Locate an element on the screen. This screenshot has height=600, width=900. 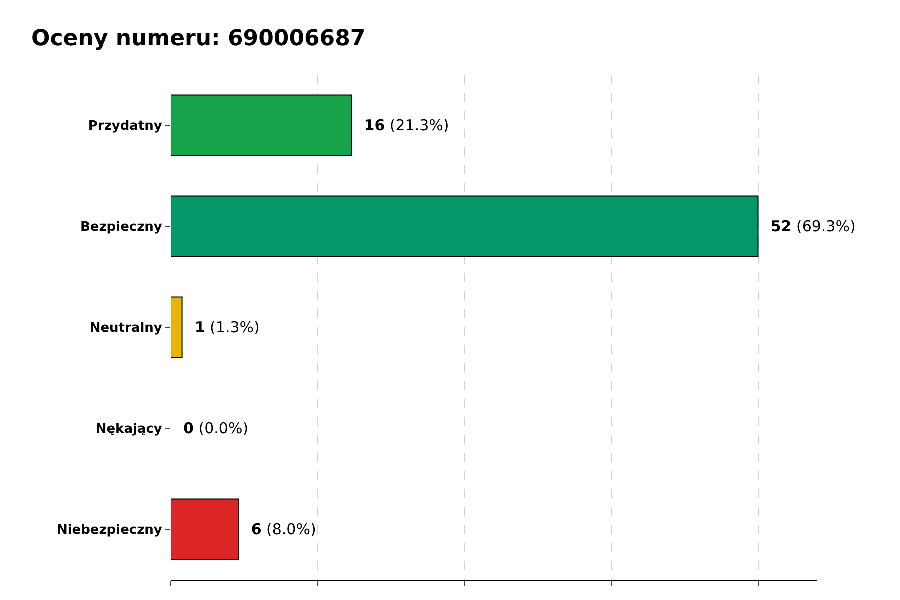
y-tick-label: Nękający is located at coordinates (129, 430).